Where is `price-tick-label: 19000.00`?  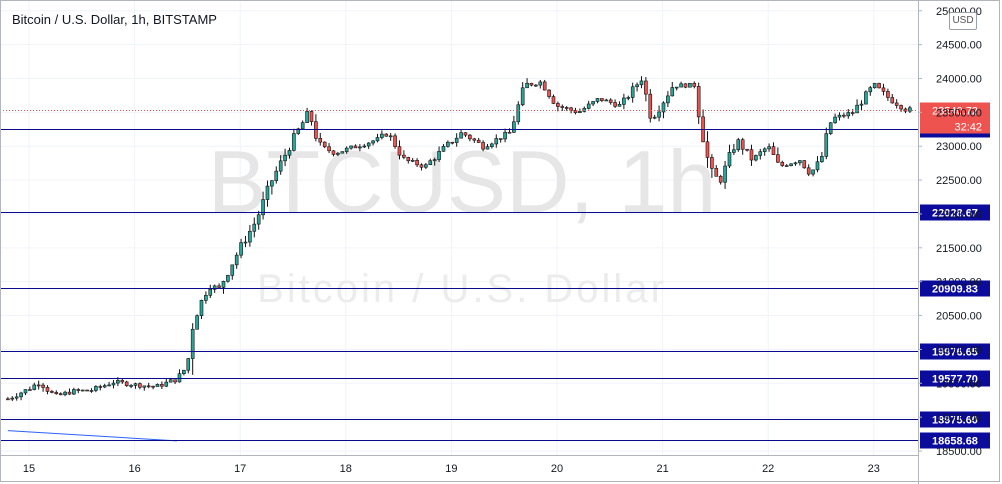 price-tick-label: 19000.00 is located at coordinates (959, 418).